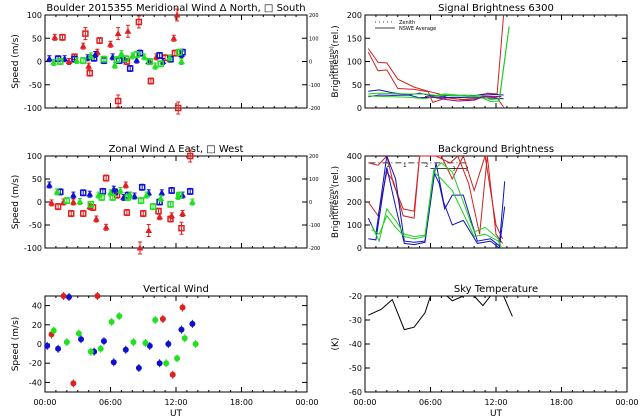 The width and height of the screenshot is (640, 420). Describe the element at coordinates (35, 363) in the screenshot. I see `y-tick-label: -20` at that location.